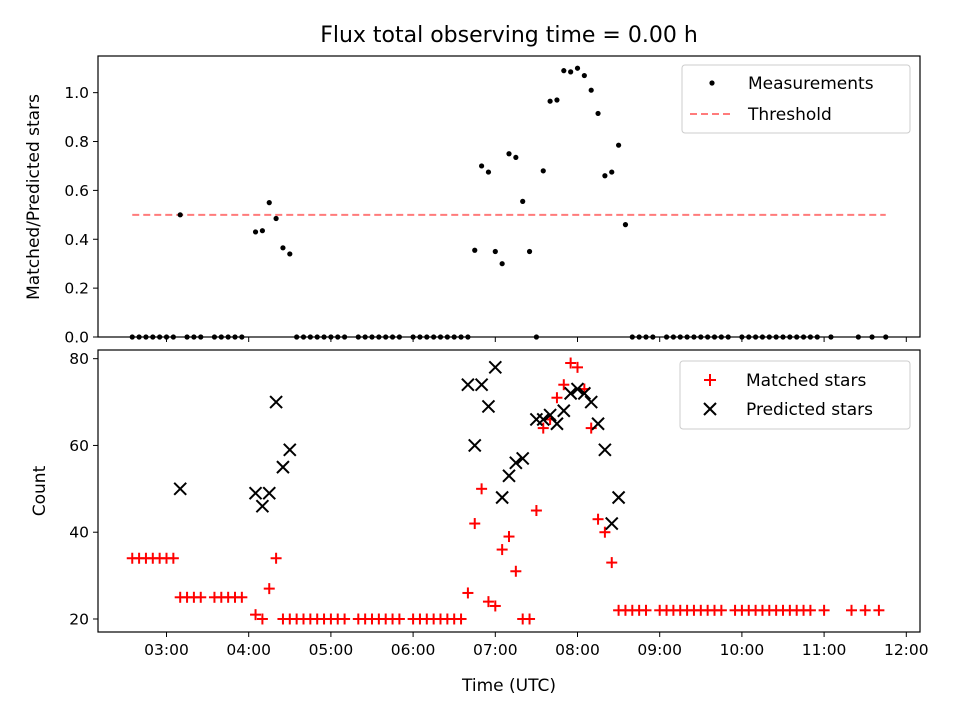 The image size is (960, 720). I want to click on ratio-legend: Measurements Threshold, so click(796, 99).